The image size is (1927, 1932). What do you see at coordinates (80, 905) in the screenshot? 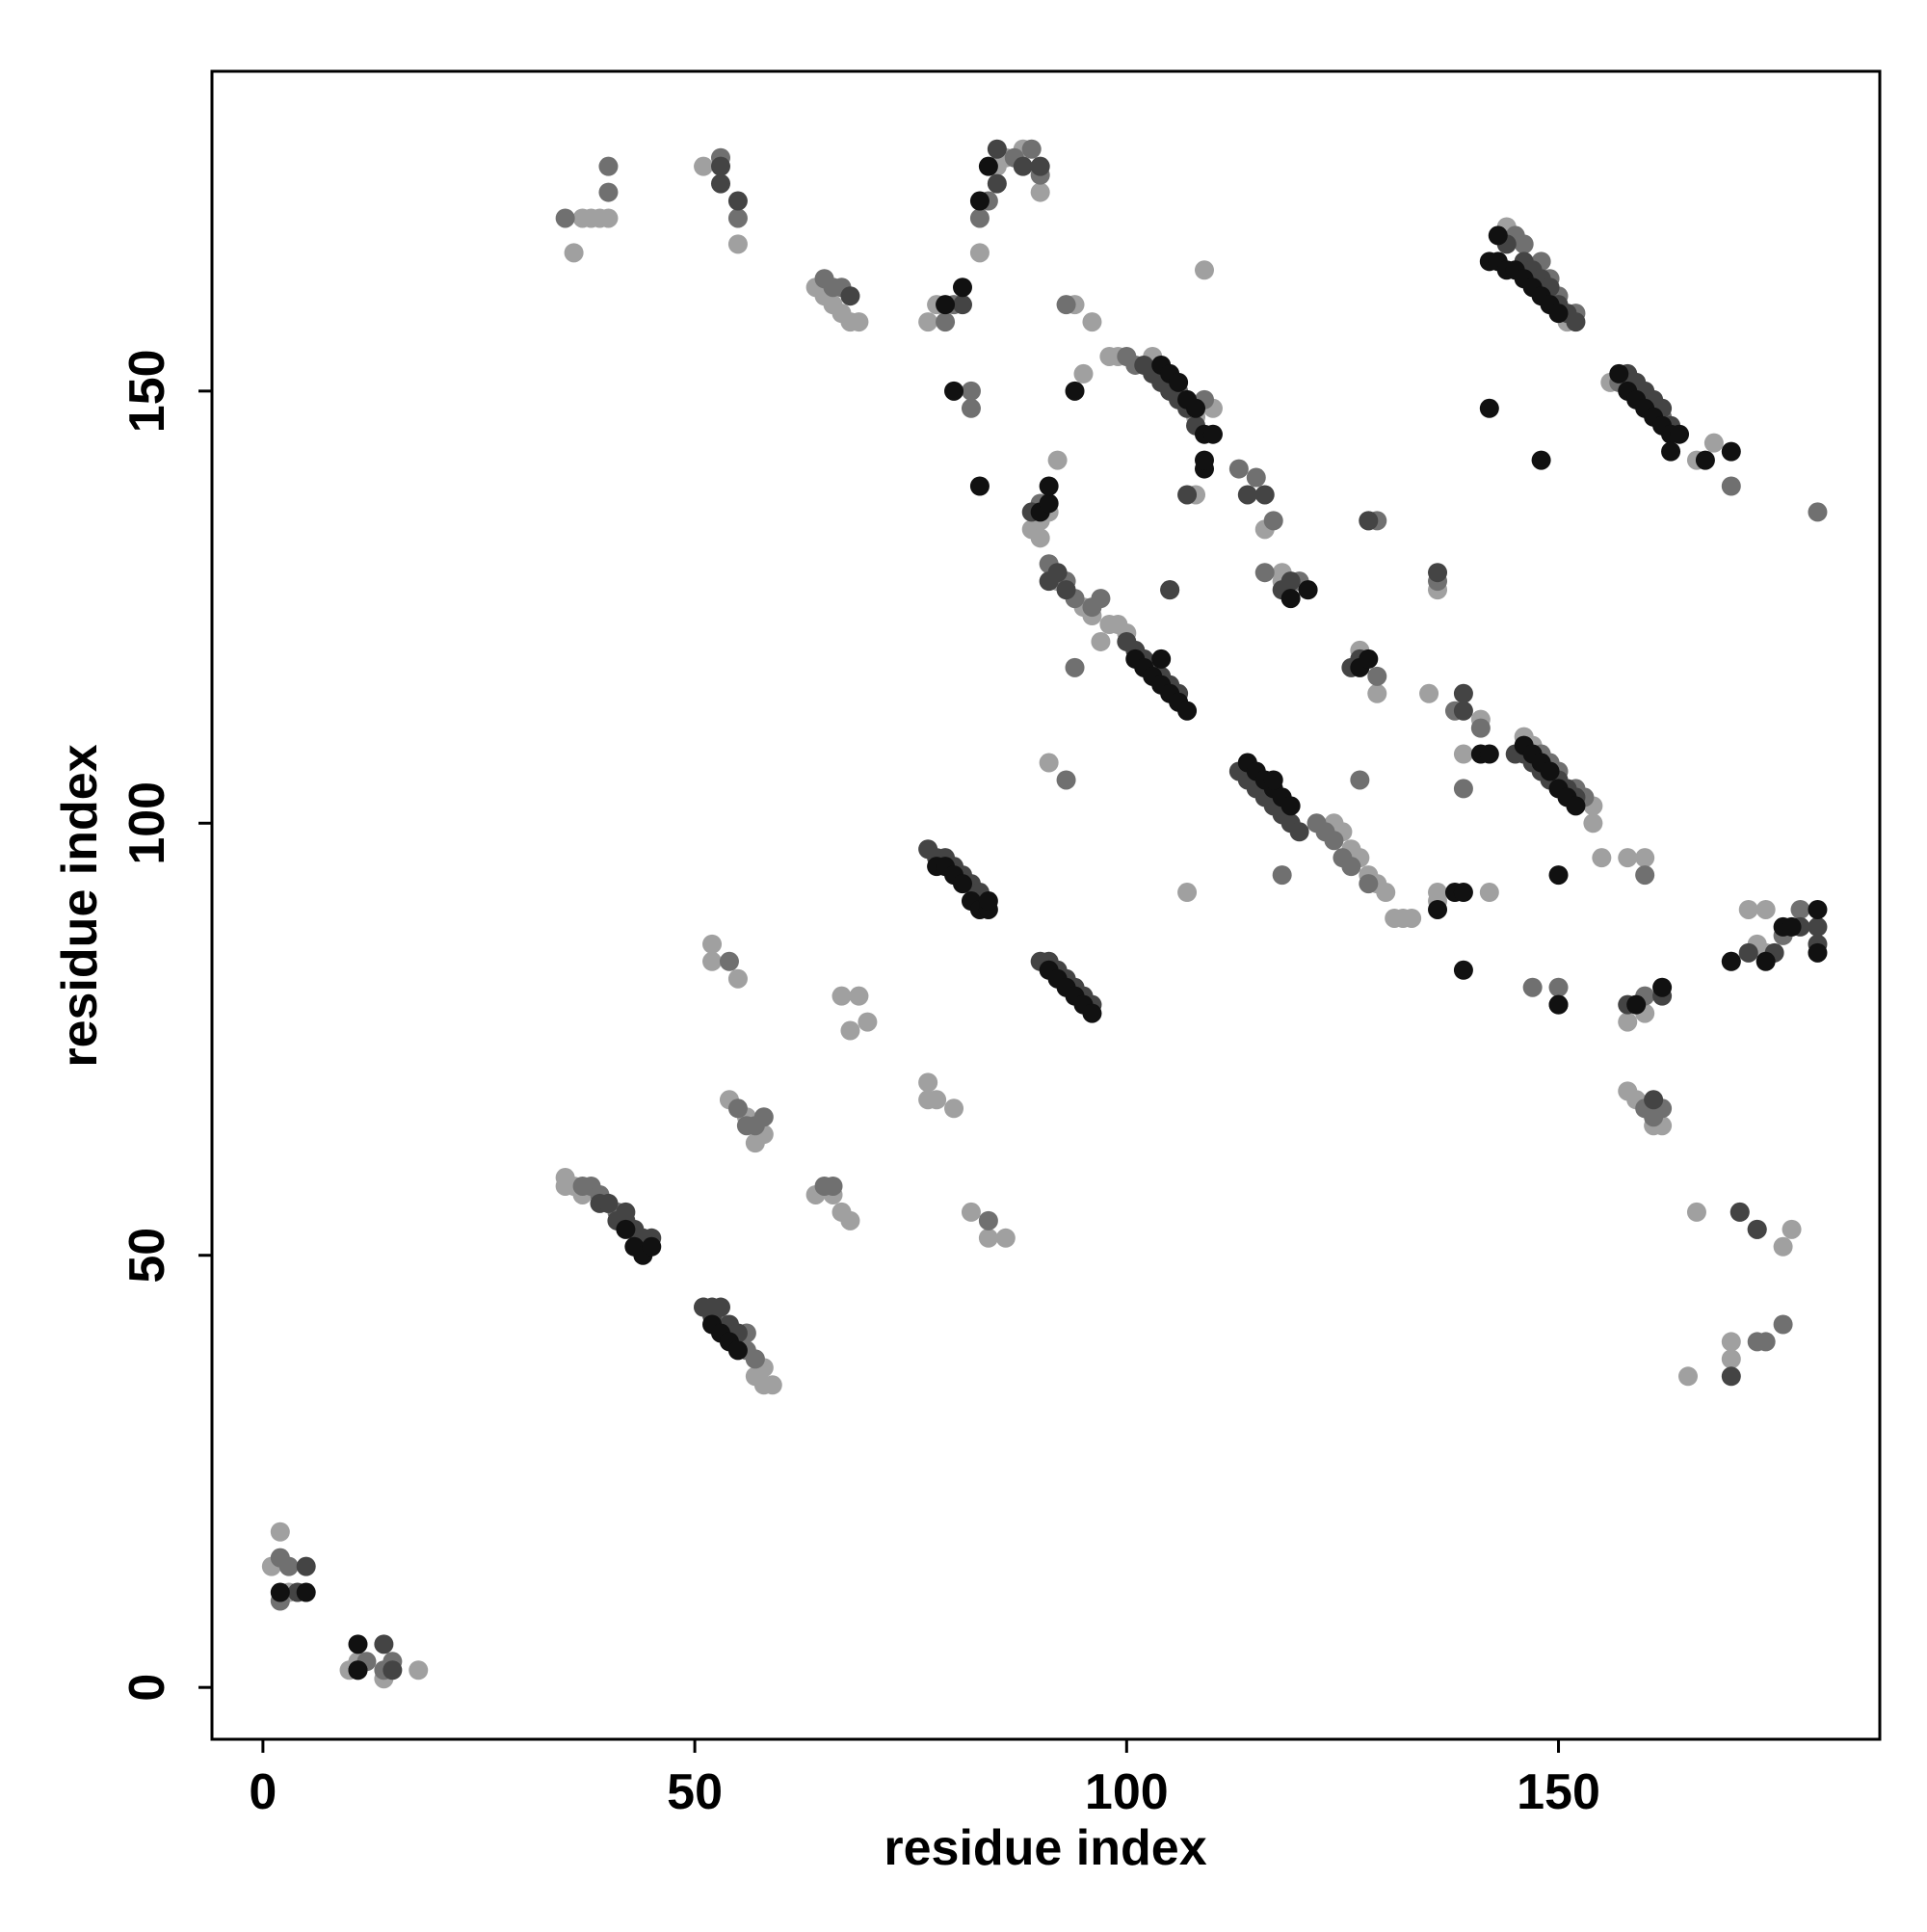
I see `y-axis-title: residue index` at bounding box center [80, 905].